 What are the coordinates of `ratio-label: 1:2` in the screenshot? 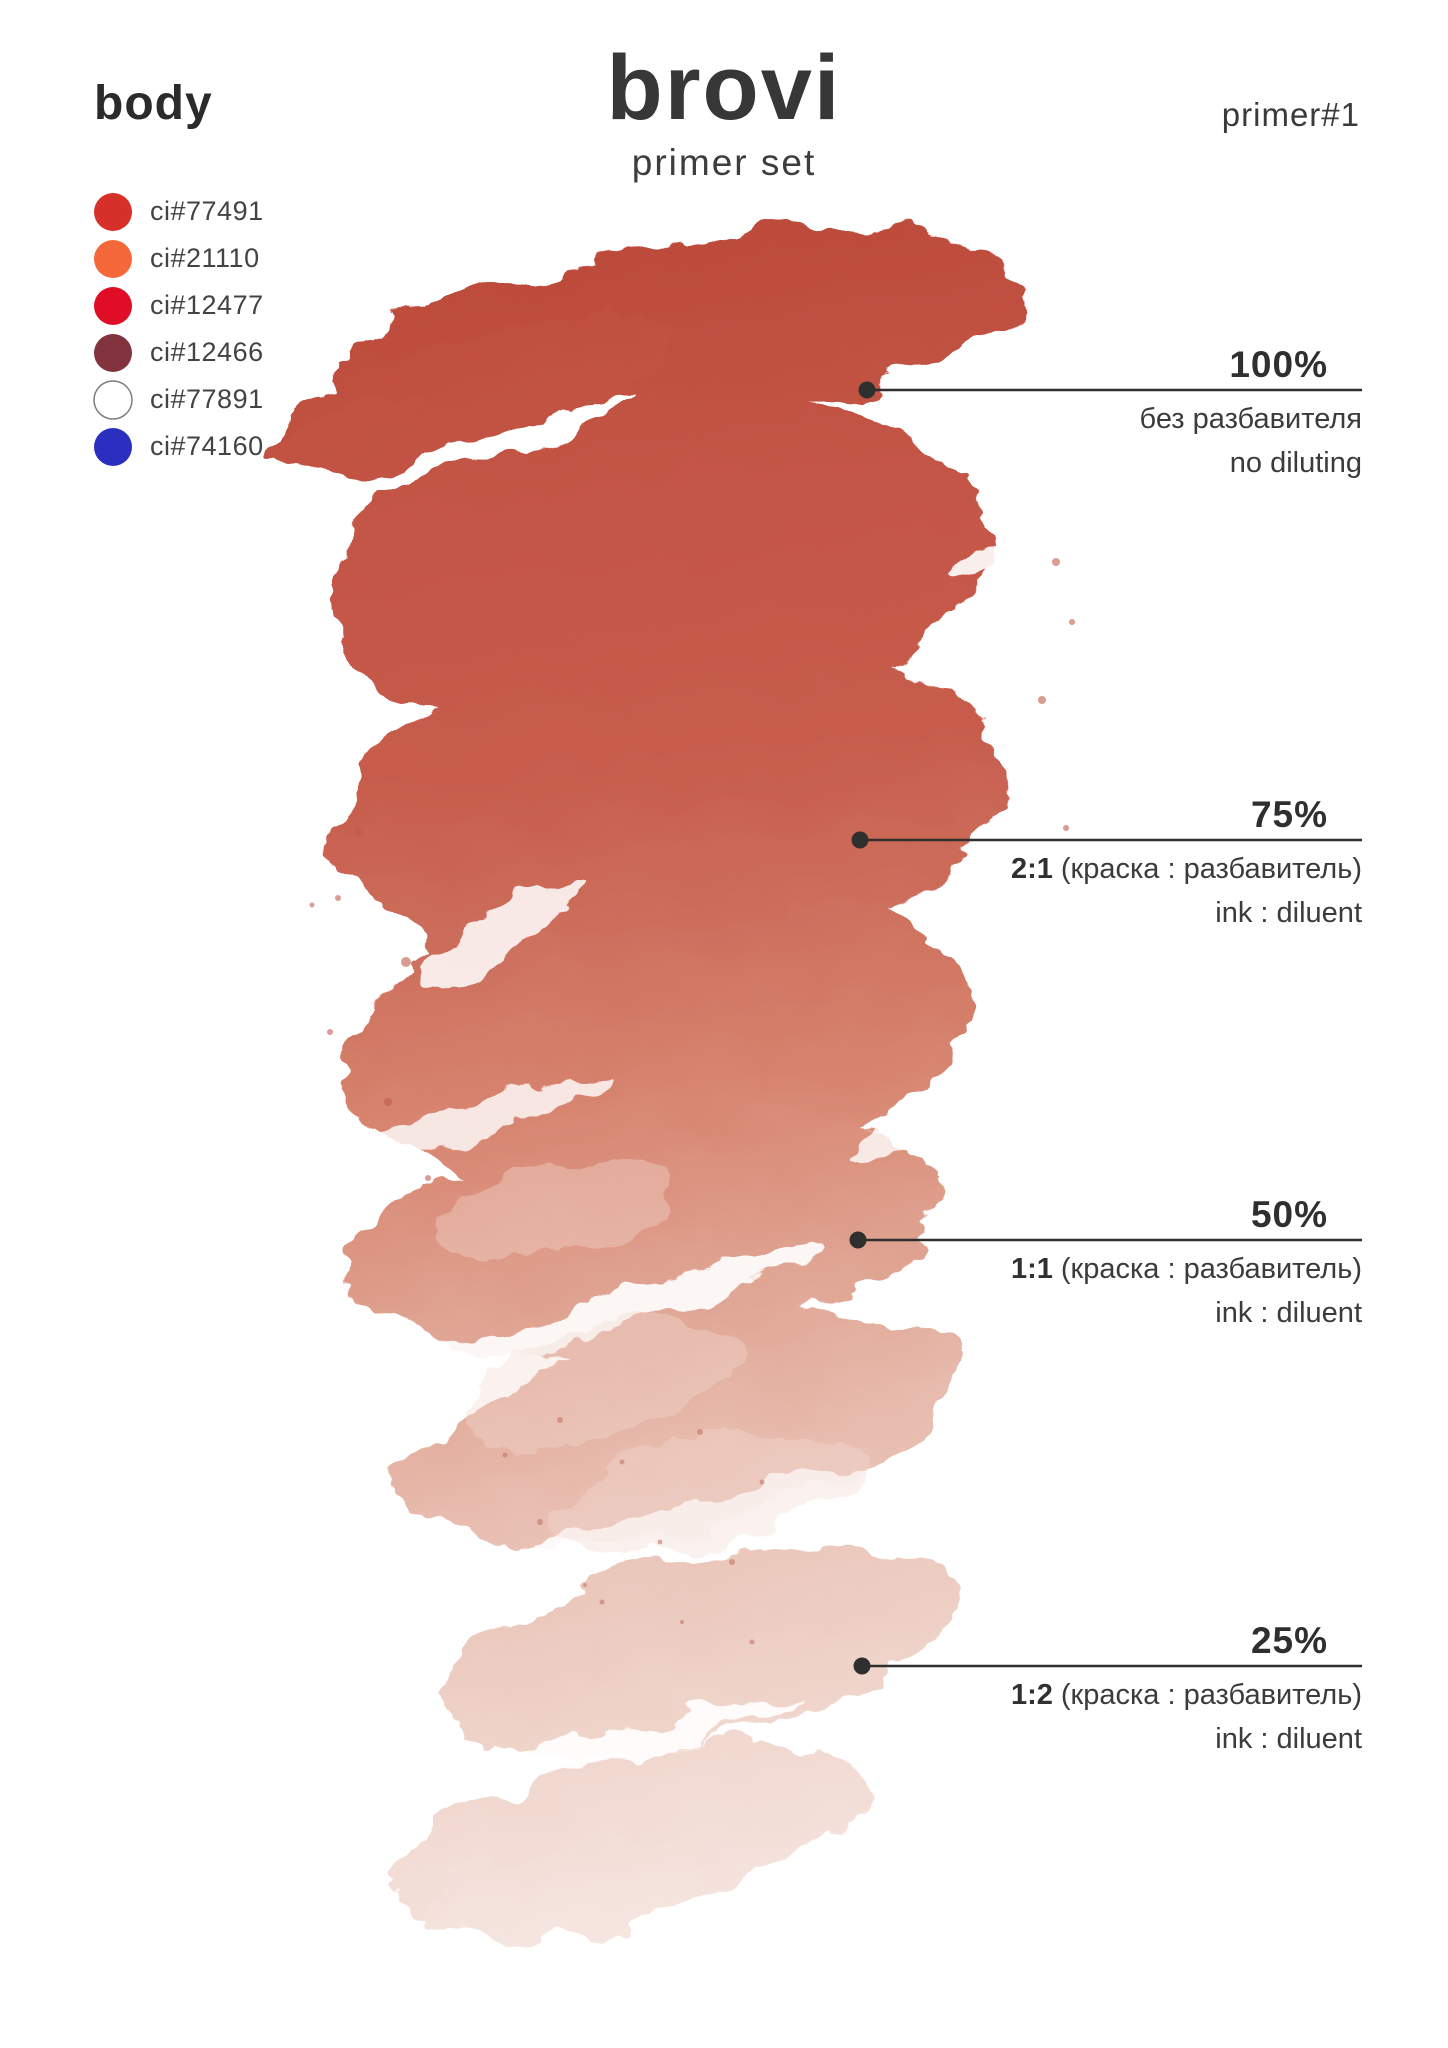 It's located at (1031, 1695).